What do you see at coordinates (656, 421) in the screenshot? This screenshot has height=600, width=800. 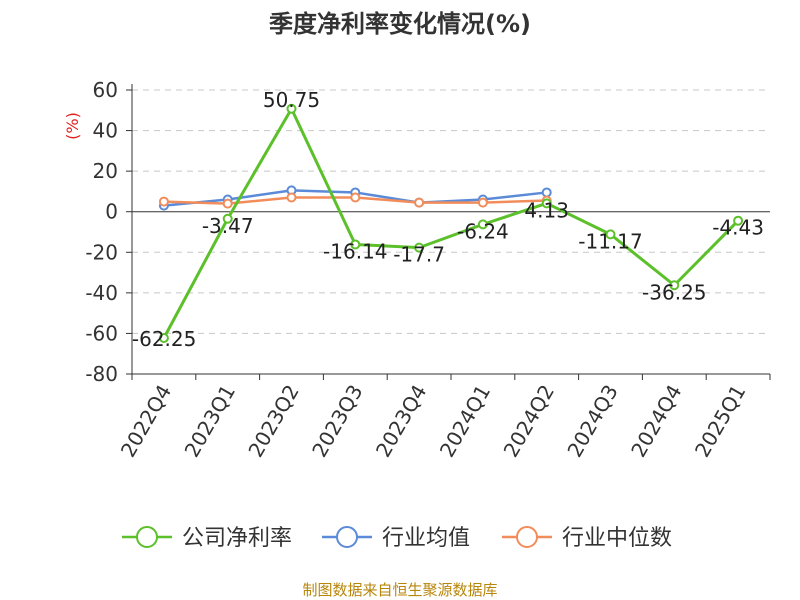 I see `x-tick-label: 2024Q4` at bounding box center [656, 421].